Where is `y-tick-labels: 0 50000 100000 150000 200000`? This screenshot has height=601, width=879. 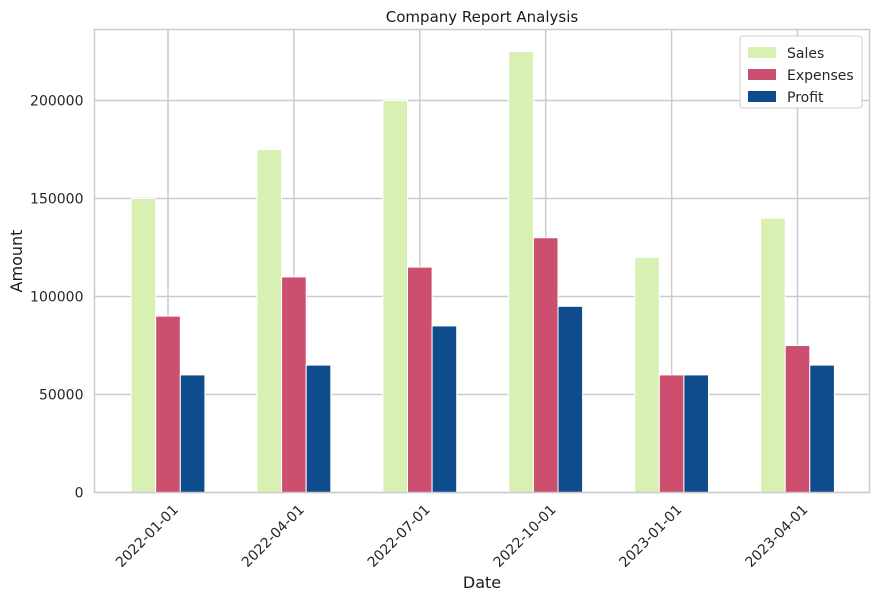 y-tick-labels: 0 50000 100000 150000 200000 is located at coordinates (56, 298).